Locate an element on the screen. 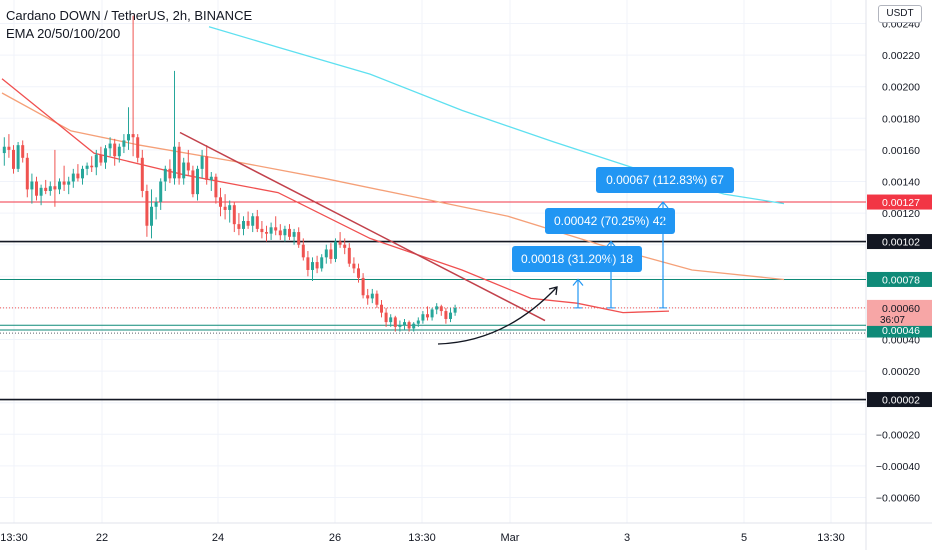 The height and width of the screenshot is (550, 932). time-tick-label: 22 is located at coordinates (102, 538).